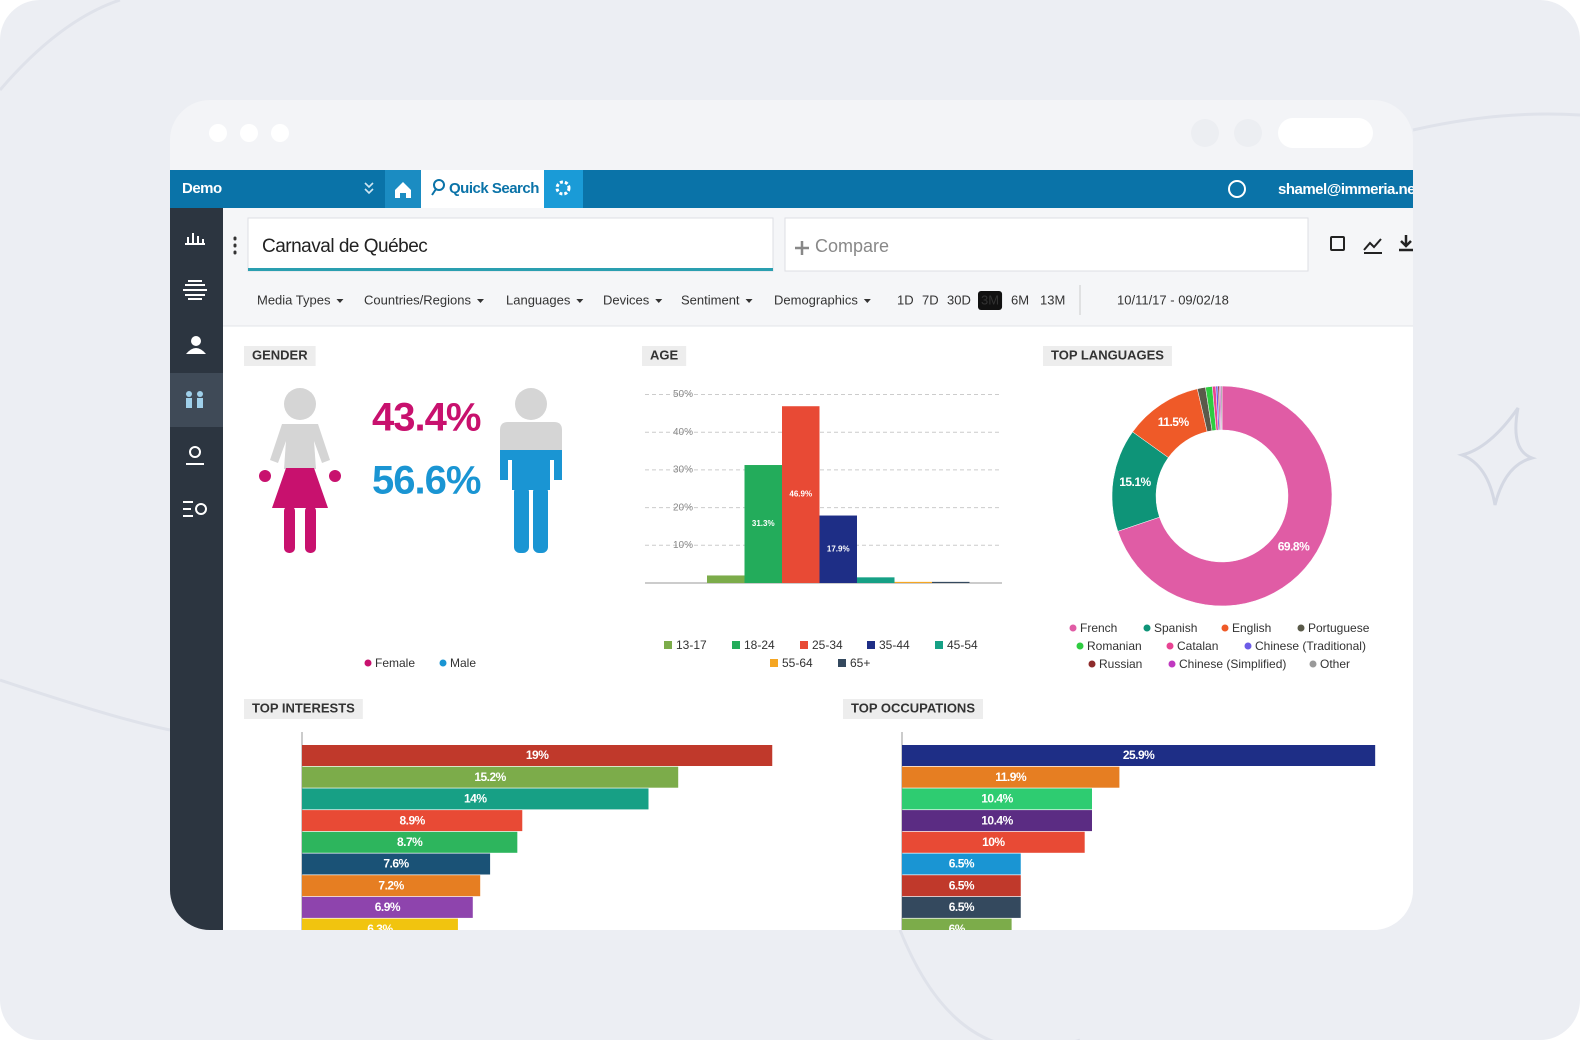 This screenshot has width=1580, height=1040. What do you see at coordinates (195, 375) in the screenshot?
I see `sidebar-icons` at bounding box center [195, 375].